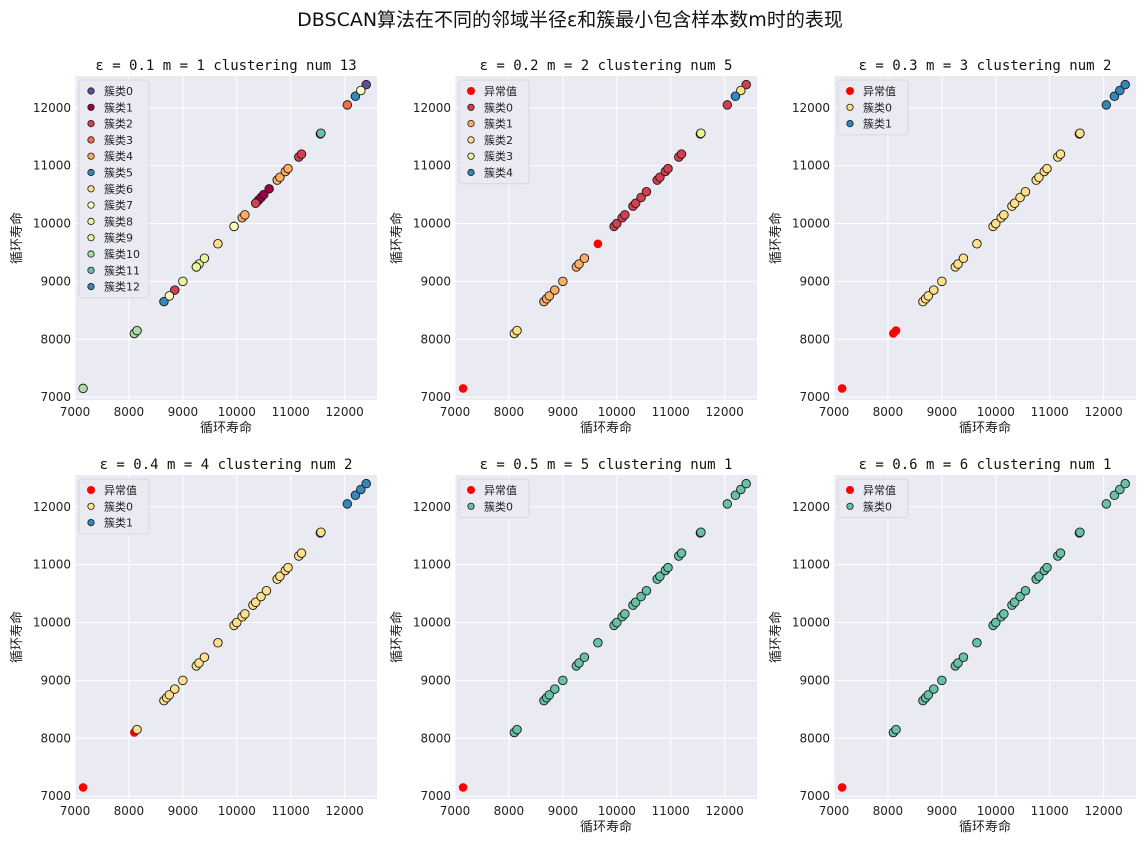 The image size is (1140, 848). I want to click on figure-title: DBSCAN算法在不同的邻域半径ε和簇最小包含样本数m时的表现, so click(570, 20).